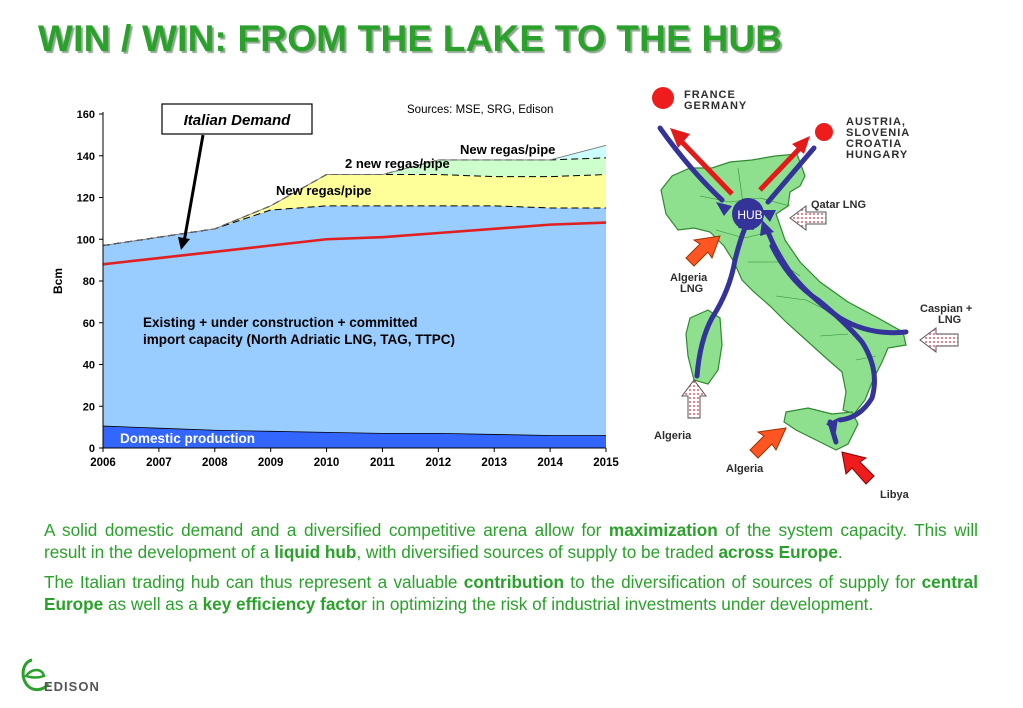  I want to click on demand-callout-box, so click(237, 119).